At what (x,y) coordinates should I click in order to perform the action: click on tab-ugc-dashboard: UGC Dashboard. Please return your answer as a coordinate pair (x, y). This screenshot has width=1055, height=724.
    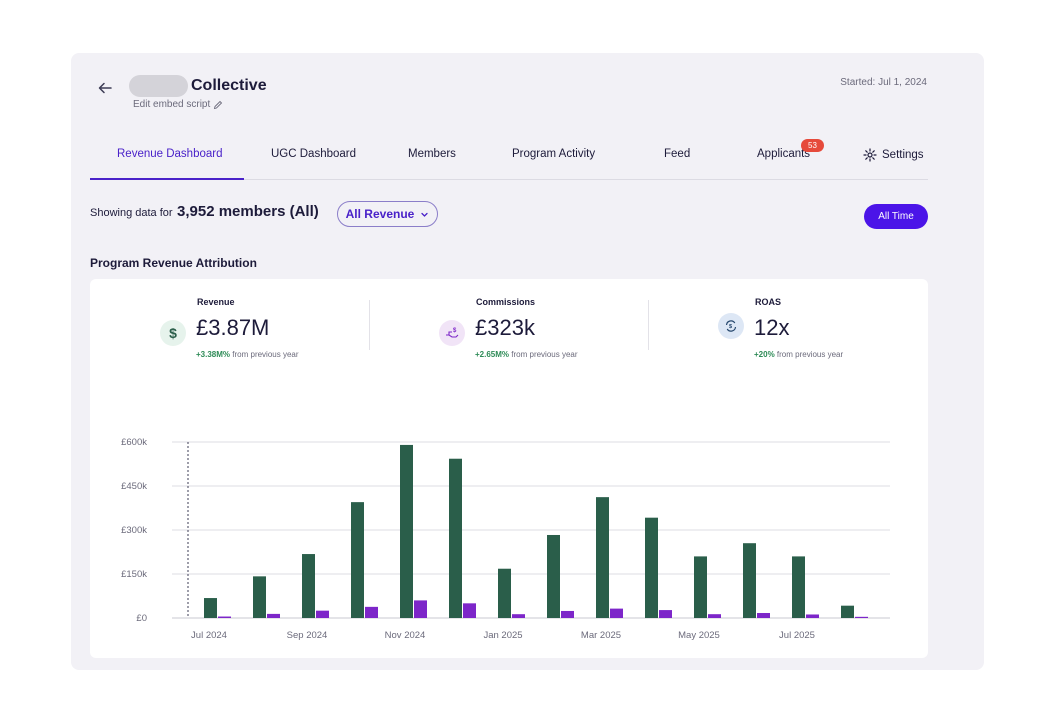
    Looking at the image, I should click on (314, 154).